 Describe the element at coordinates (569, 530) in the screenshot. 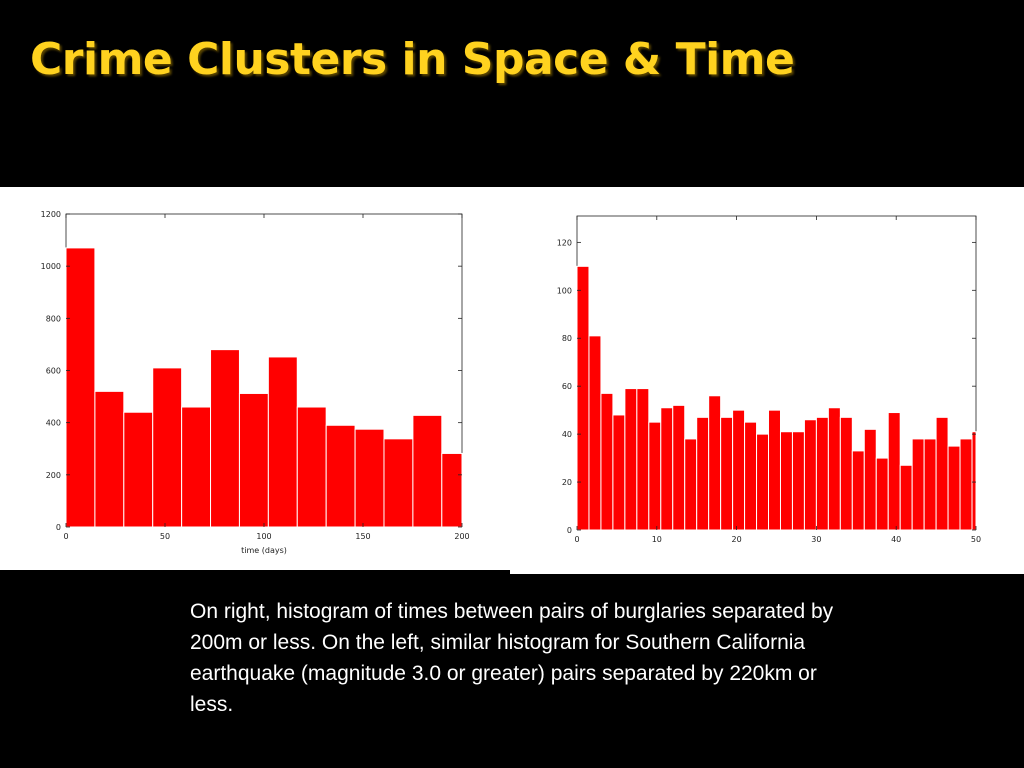

I see `burg-ytick-label: 0` at that location.